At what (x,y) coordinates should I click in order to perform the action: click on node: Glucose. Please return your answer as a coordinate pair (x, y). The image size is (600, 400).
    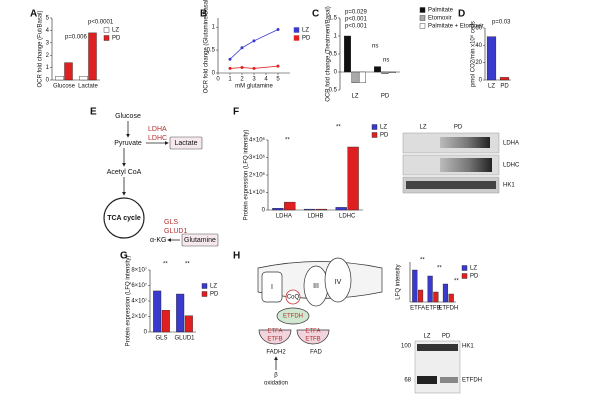
    Looking at the image, I should click on (128, 116).